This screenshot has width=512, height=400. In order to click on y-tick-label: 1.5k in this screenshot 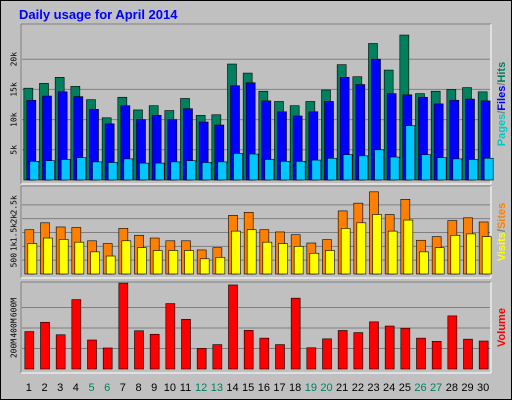, I will do `click(14, 232)`.